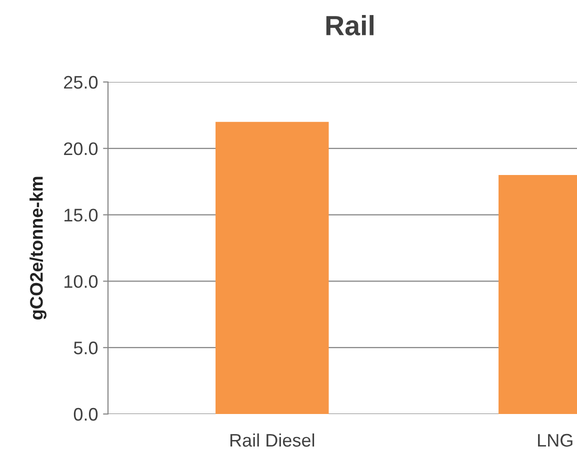 The width and height of the screenshot is (577, 470). Describe the element at coordinates (81, 149) in the screenshot. I see `y-tick-label: 20.0` at that location.